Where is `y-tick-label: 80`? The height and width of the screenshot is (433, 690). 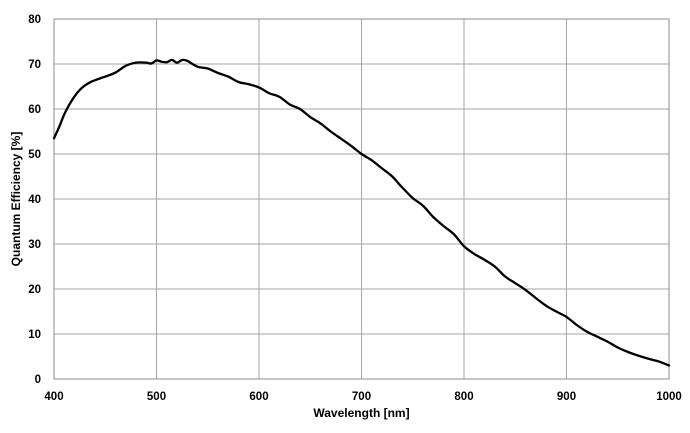
y-tick-label: 80 is located at coordinates (34, 20).